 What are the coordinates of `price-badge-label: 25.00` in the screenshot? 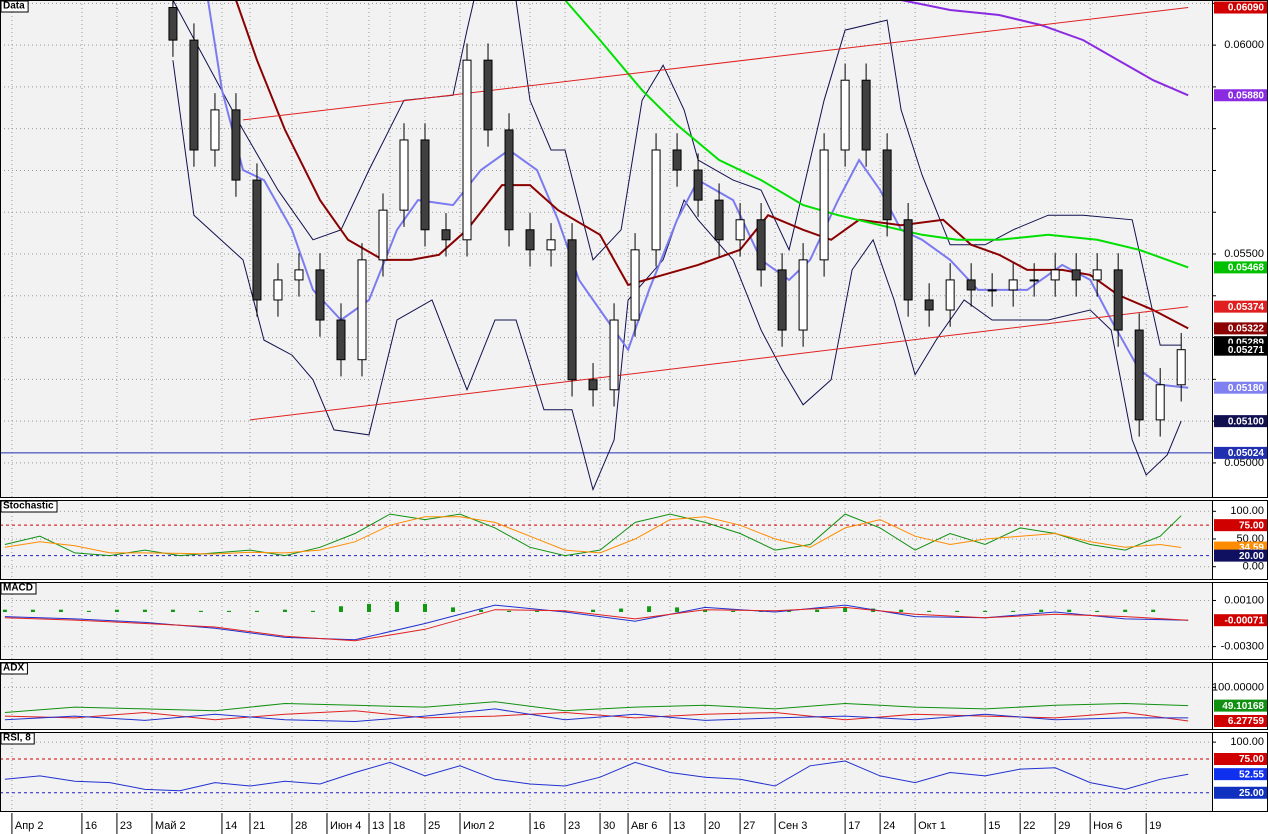 It's located at (1251, 793).